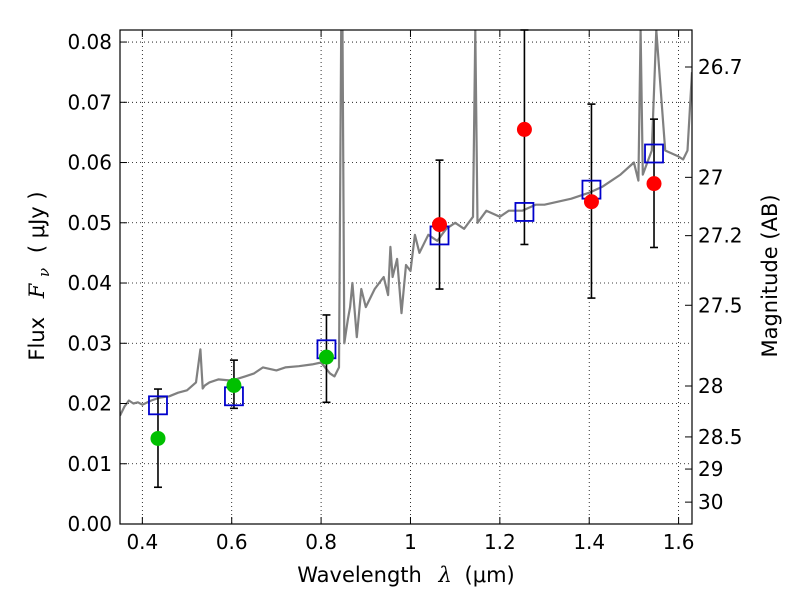  I want to click on mag-tick-label-6: 29, so click(710, 469).